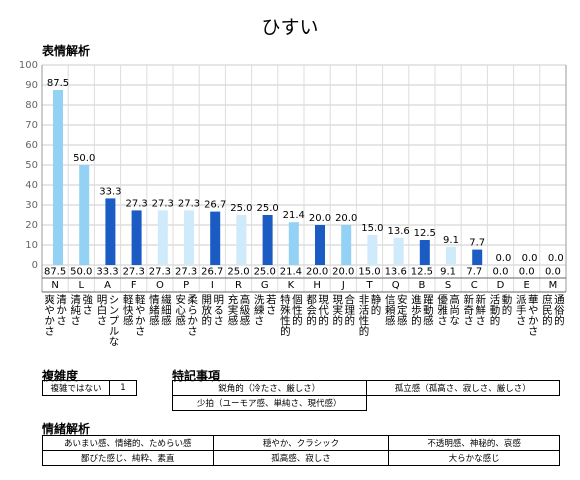 The image size is (580, 480). What do you see at coordinates (375, 304) in the screenshot?
I see `description-text: 静的` at bounding box center [375, 304].